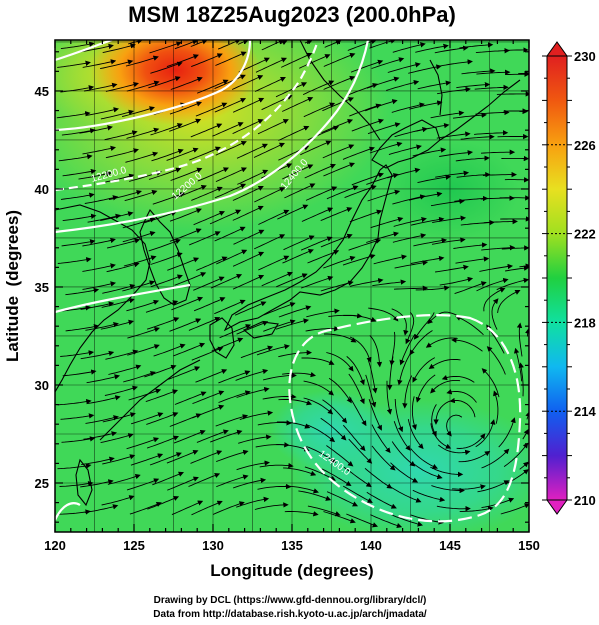 The image size is (599, 625). Describe the element at coordinates (371, 545) in the screenshot. I see `x-tick-label: 140` at that location.